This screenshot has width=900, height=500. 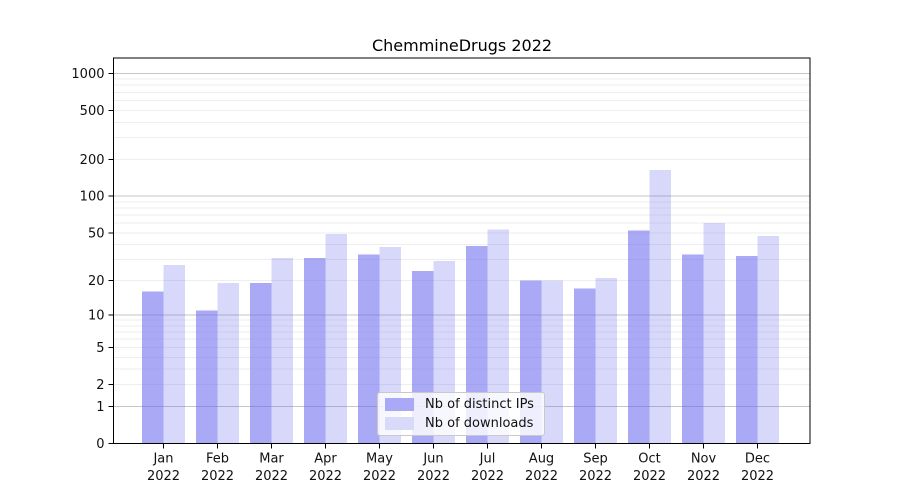 I want to click on x-tick-year-jul: 2022, so click(x=487, y=476).